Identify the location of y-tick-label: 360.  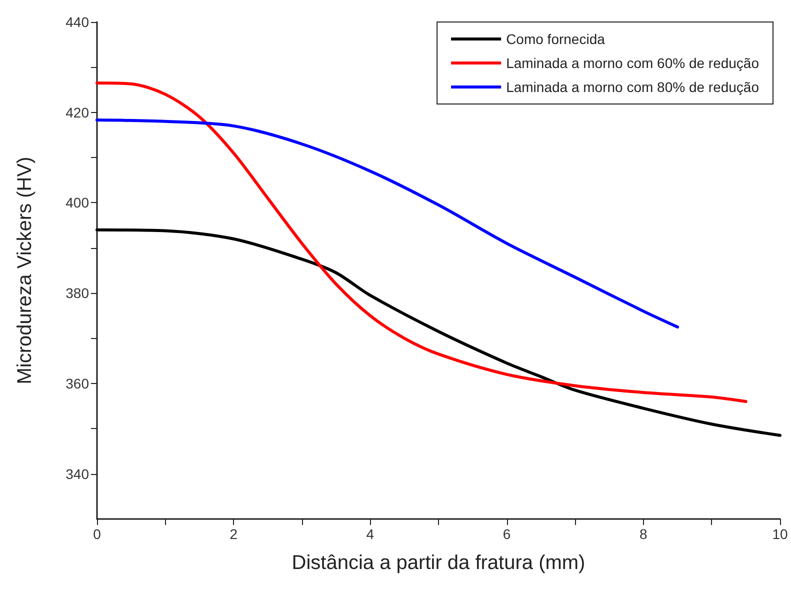
(78, 383).